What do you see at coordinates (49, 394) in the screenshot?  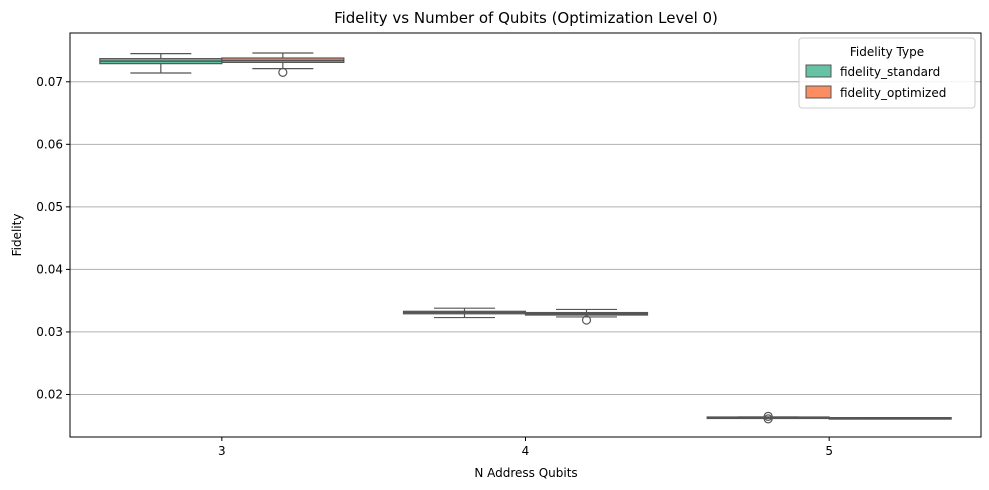 I see `y-tick-label: 0.02` at bounding box center [49, 394].